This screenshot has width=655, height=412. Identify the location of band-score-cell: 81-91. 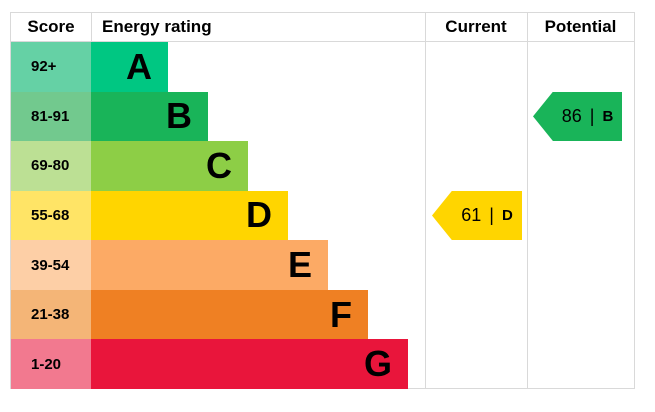
(51, 116).